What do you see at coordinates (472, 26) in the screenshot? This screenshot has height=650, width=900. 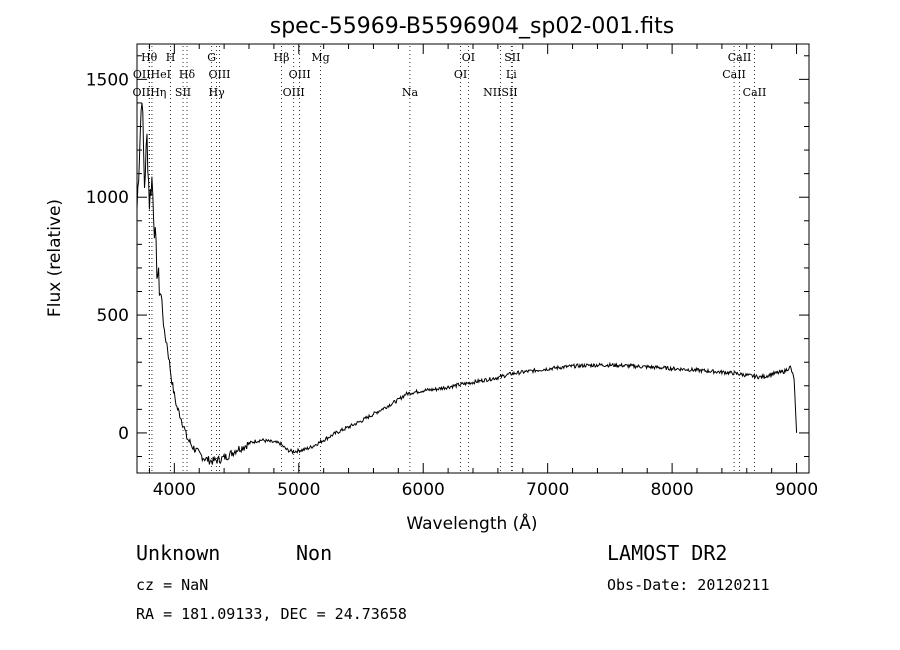 I see `chart-title: spec-55969-B5596904_sp02-001.fits` at bounding box center [472, 26].